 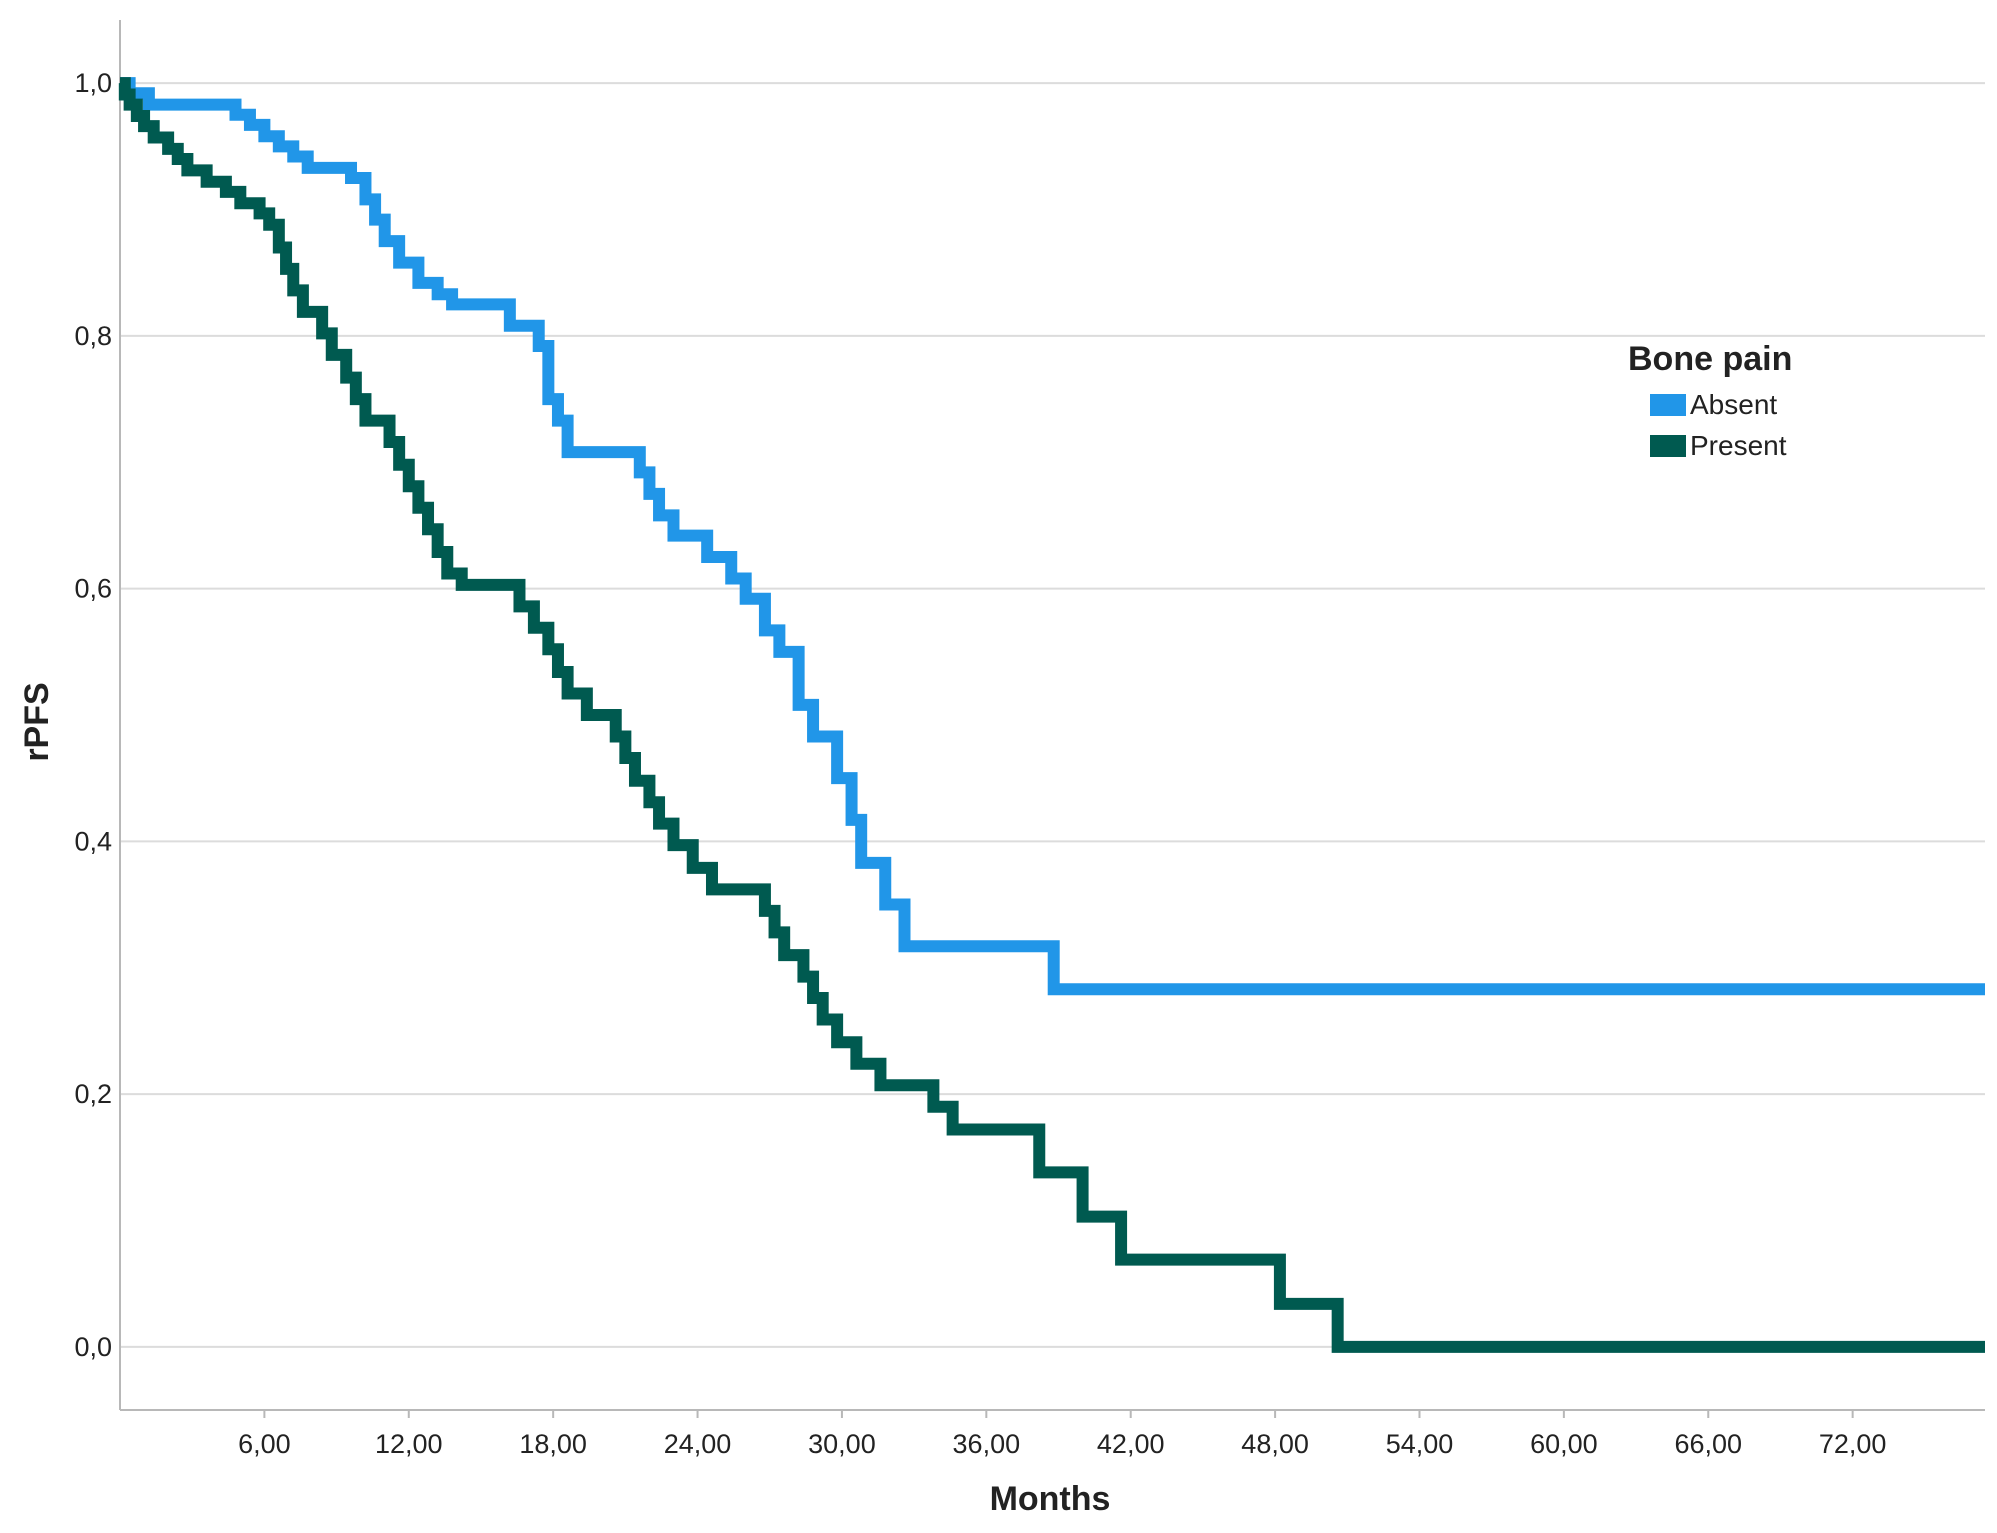 What do you see at coordinates (93, 841) in the screenshot?
I see `y-tick-label: 0,4` at bounding box center [93, 841].